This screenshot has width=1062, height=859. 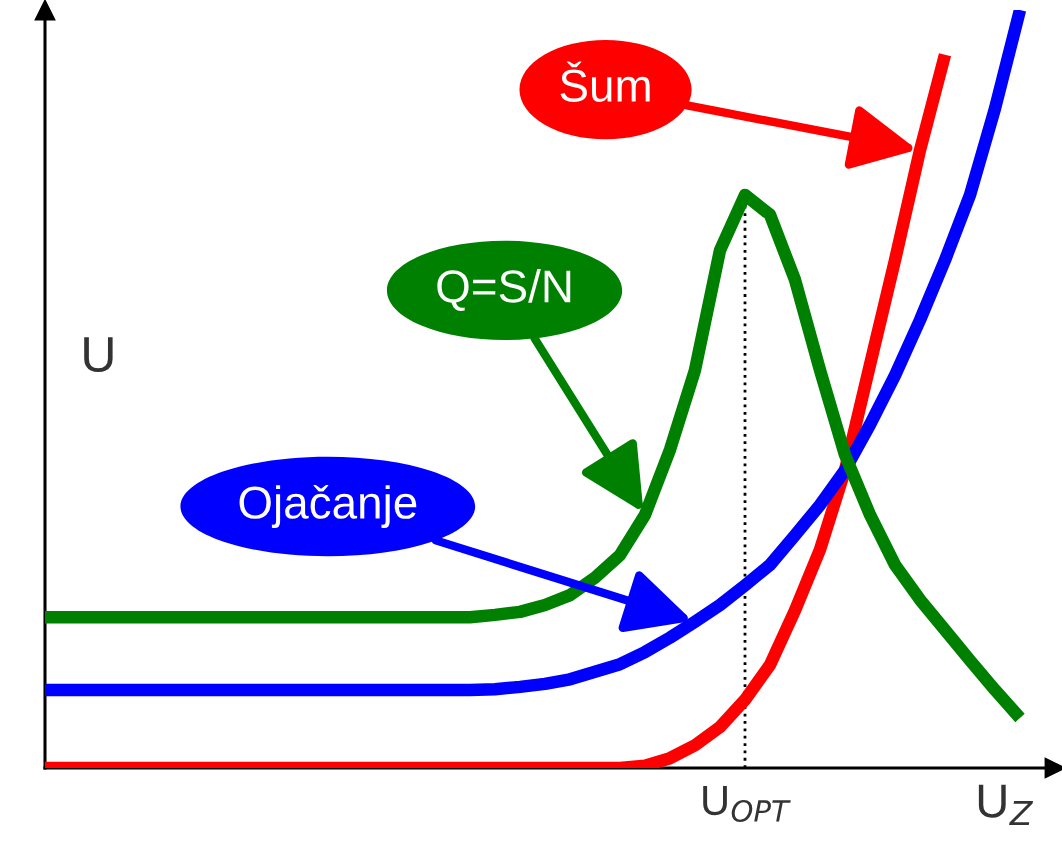 I want to click on text: U$_{OPT}$, so click(x=747, y=804).